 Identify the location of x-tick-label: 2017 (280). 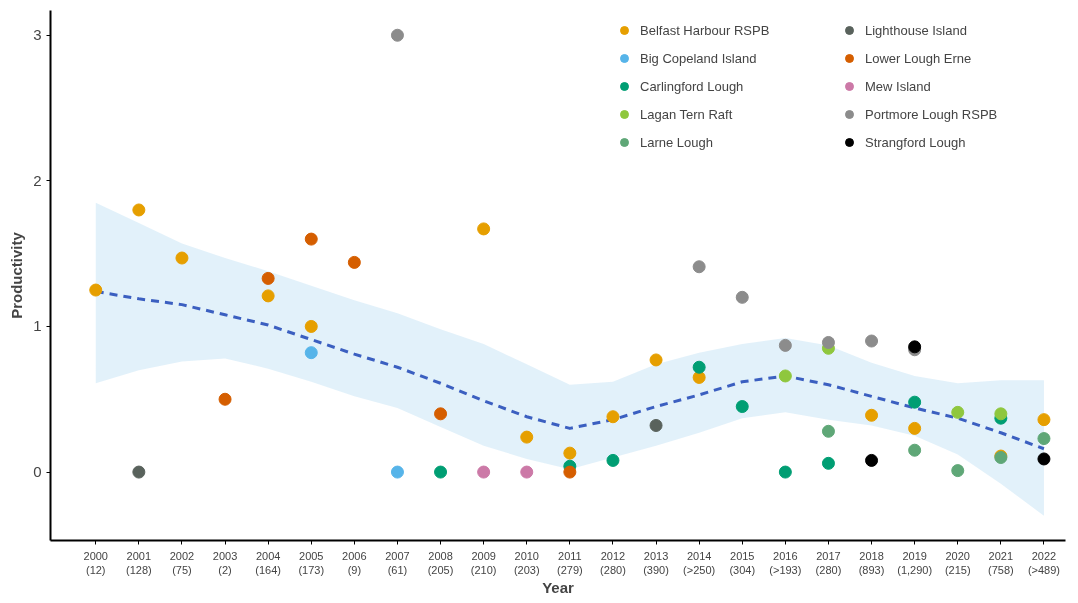
(828, 562).